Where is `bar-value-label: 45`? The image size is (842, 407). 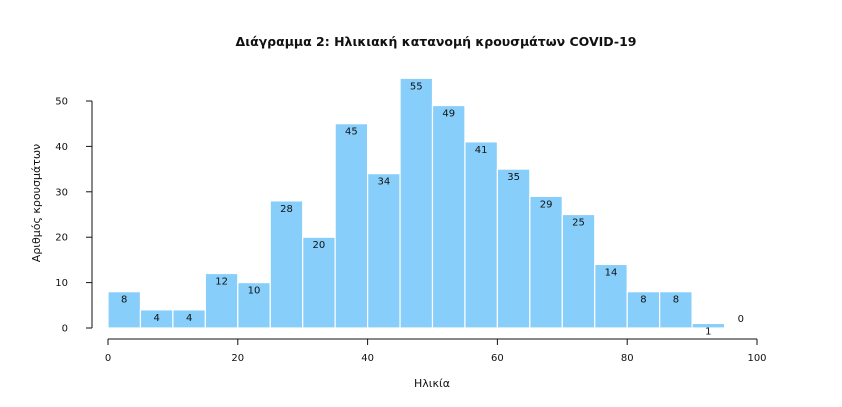
bar-value-label: 45 is located at coordinates (351, 132).